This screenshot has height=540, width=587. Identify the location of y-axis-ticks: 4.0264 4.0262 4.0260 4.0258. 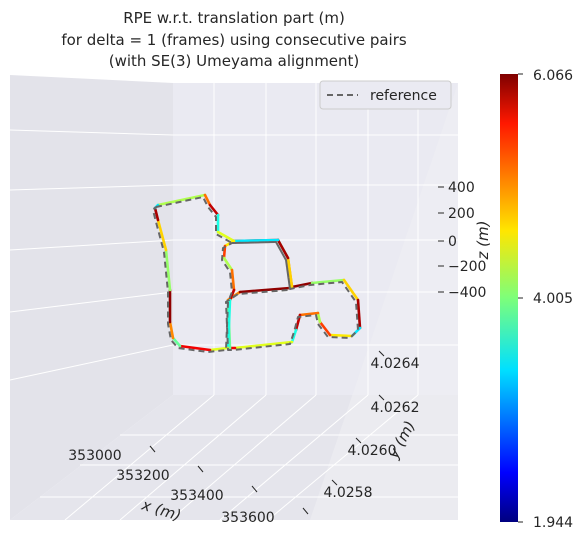
(372, 425).